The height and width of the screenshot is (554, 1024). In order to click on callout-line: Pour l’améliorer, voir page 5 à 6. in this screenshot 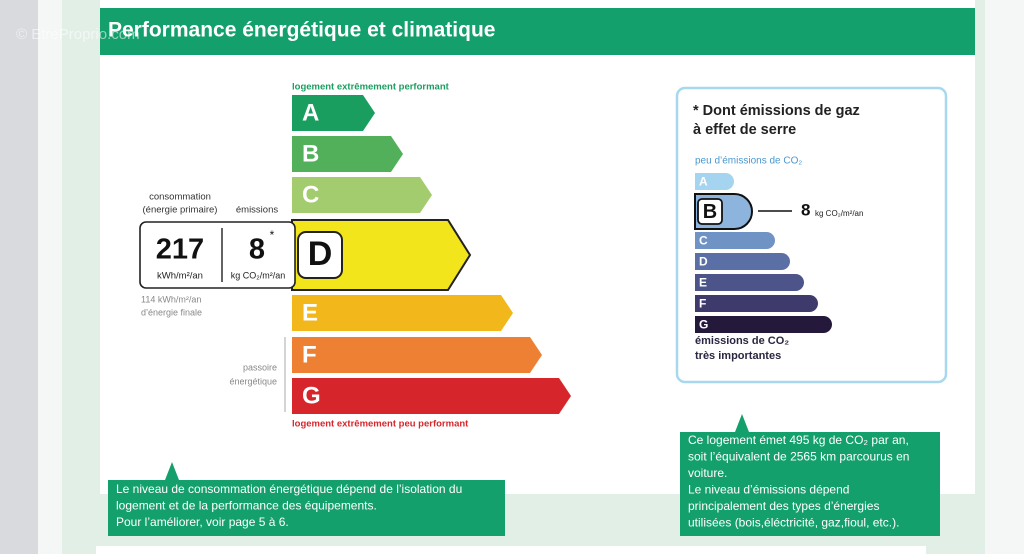, I will do `click(202, 522)`.